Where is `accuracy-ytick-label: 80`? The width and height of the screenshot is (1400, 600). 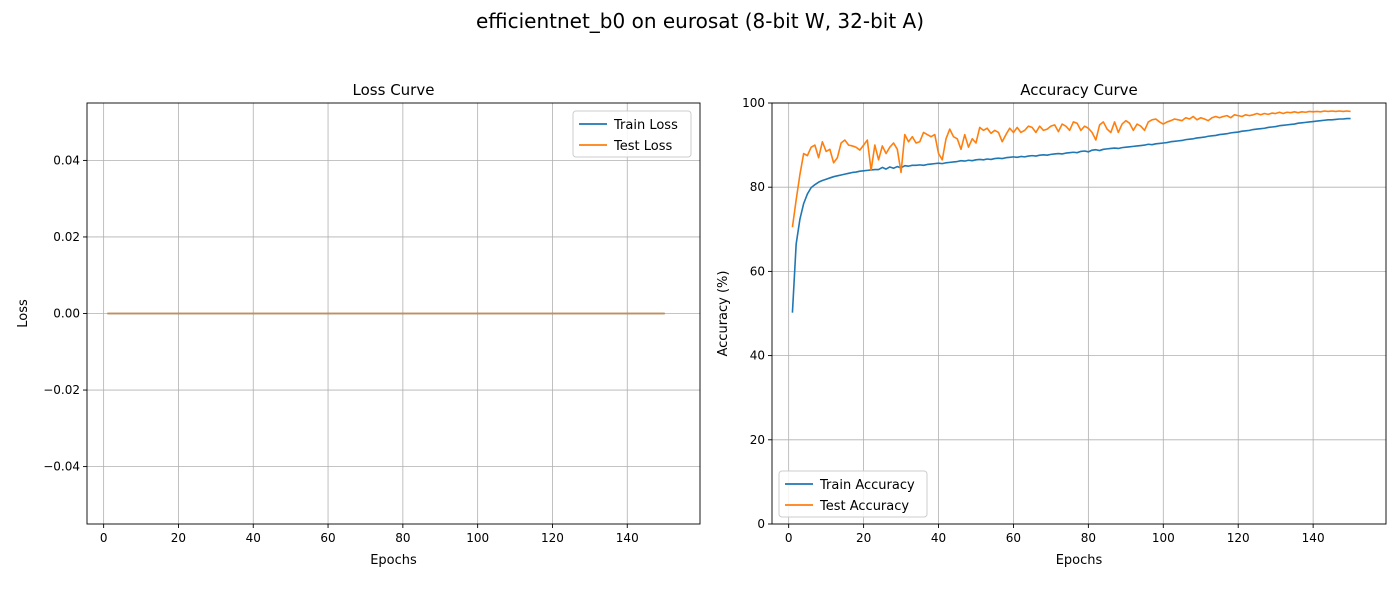 accuracy-ytick-label: 80 is located at coordinates (757, 187).